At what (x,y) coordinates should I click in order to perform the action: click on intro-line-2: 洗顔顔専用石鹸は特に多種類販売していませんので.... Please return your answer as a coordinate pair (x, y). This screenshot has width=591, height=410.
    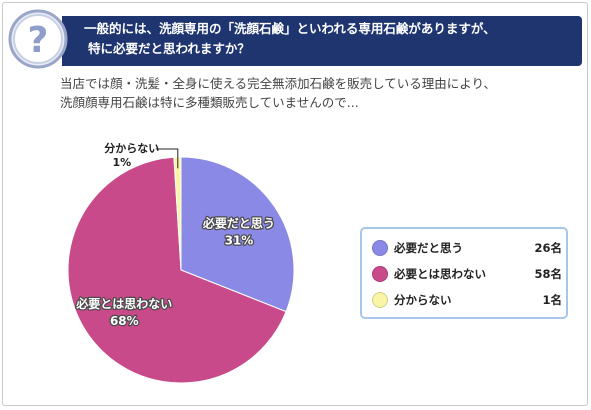
    Looking at the image, I should click on (209, 102).